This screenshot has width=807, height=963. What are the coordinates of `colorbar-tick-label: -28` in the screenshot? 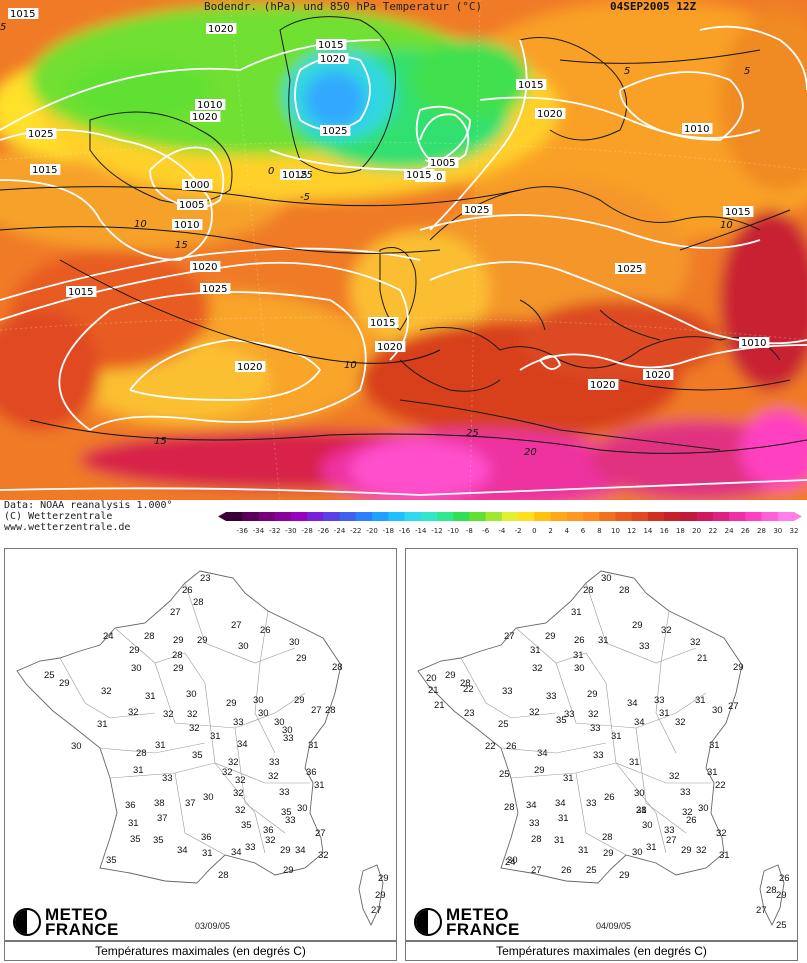 It's located at (306, 531).